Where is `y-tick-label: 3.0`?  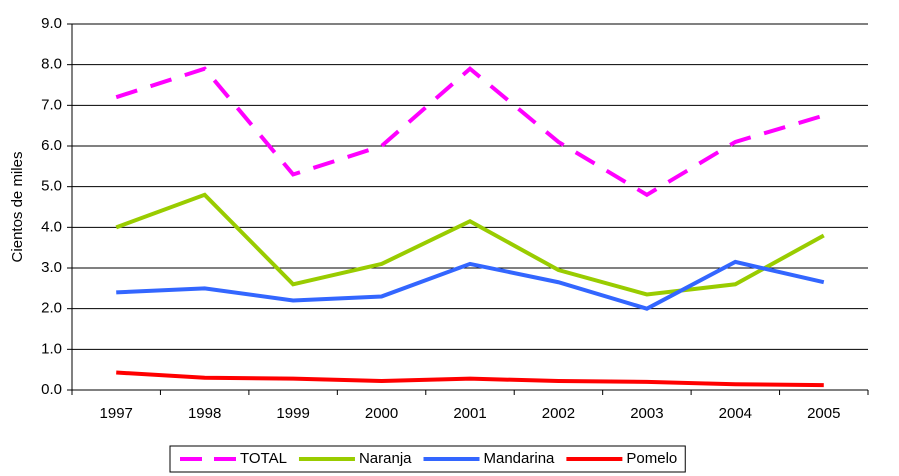
y-tick-label: 3.0 is located at coordinates (51, 267).